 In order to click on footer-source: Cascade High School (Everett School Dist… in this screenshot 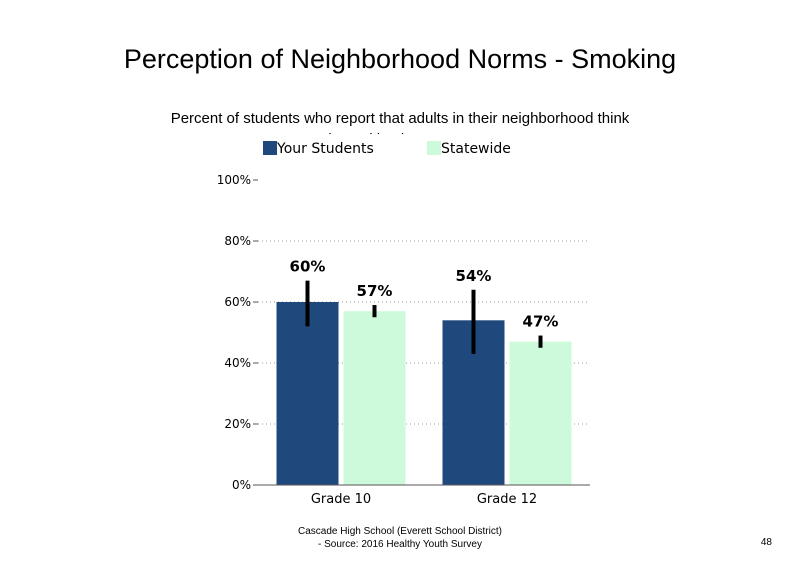, I will do `click(400, 538)`.